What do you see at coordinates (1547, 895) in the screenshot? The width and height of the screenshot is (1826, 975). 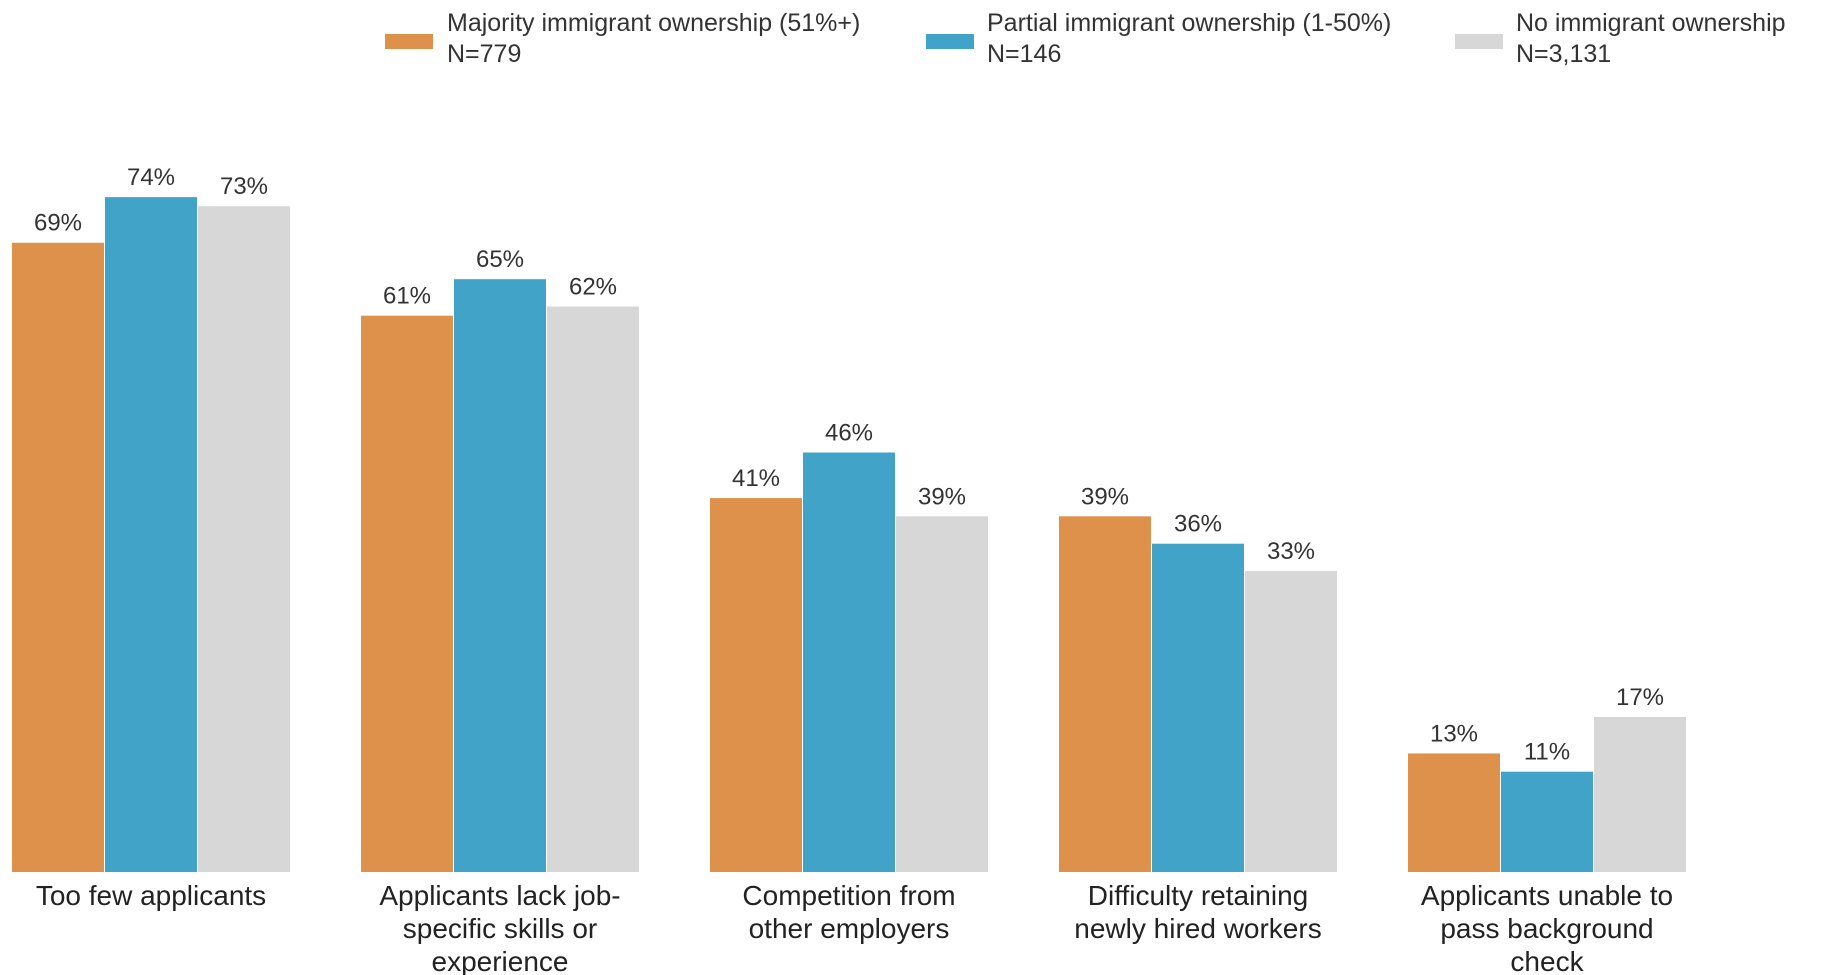 I see `category-label-5-line-1: Applicants unable to` at bounding box center [1547, 895].